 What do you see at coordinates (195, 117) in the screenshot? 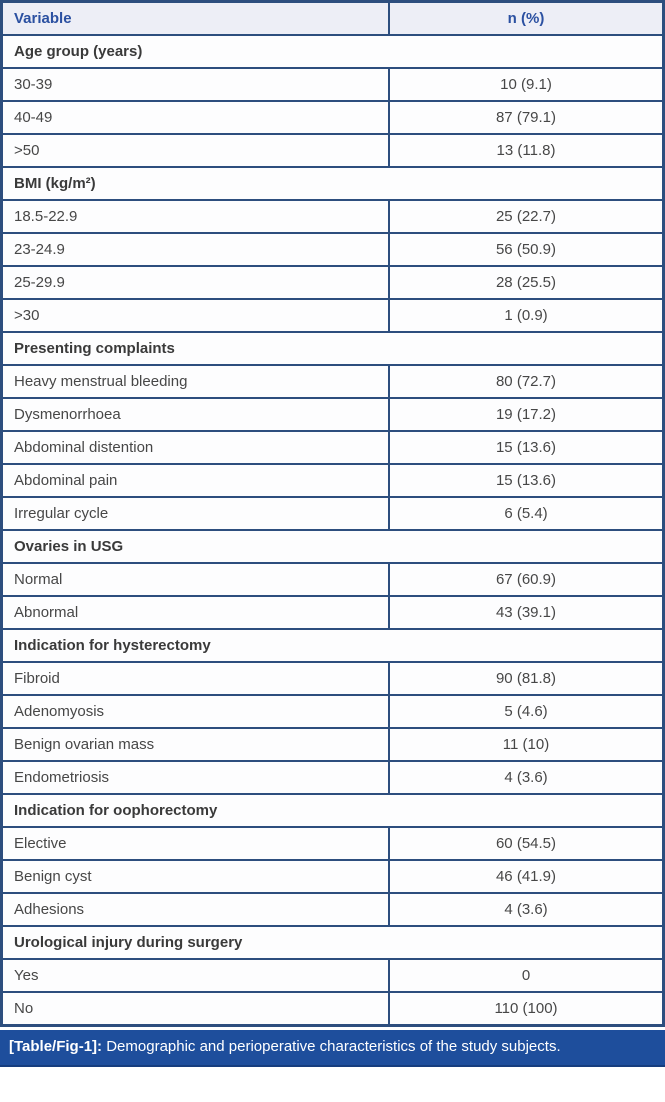
I see `variable-cell: 40-49` at bounding box center [195, 117].